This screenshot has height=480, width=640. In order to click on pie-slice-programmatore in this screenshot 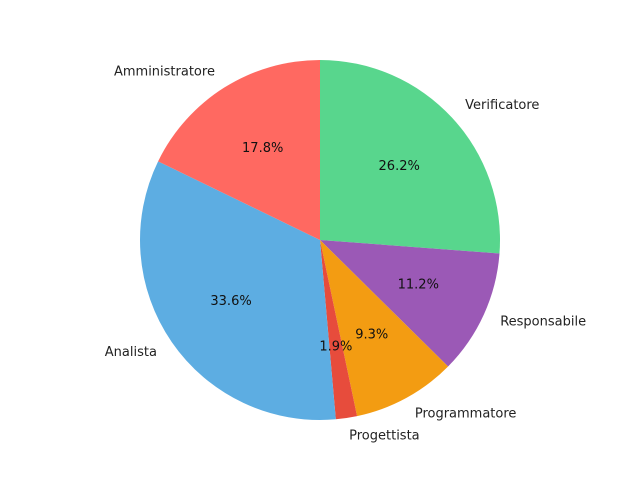, I will do `click(384, 328)`.